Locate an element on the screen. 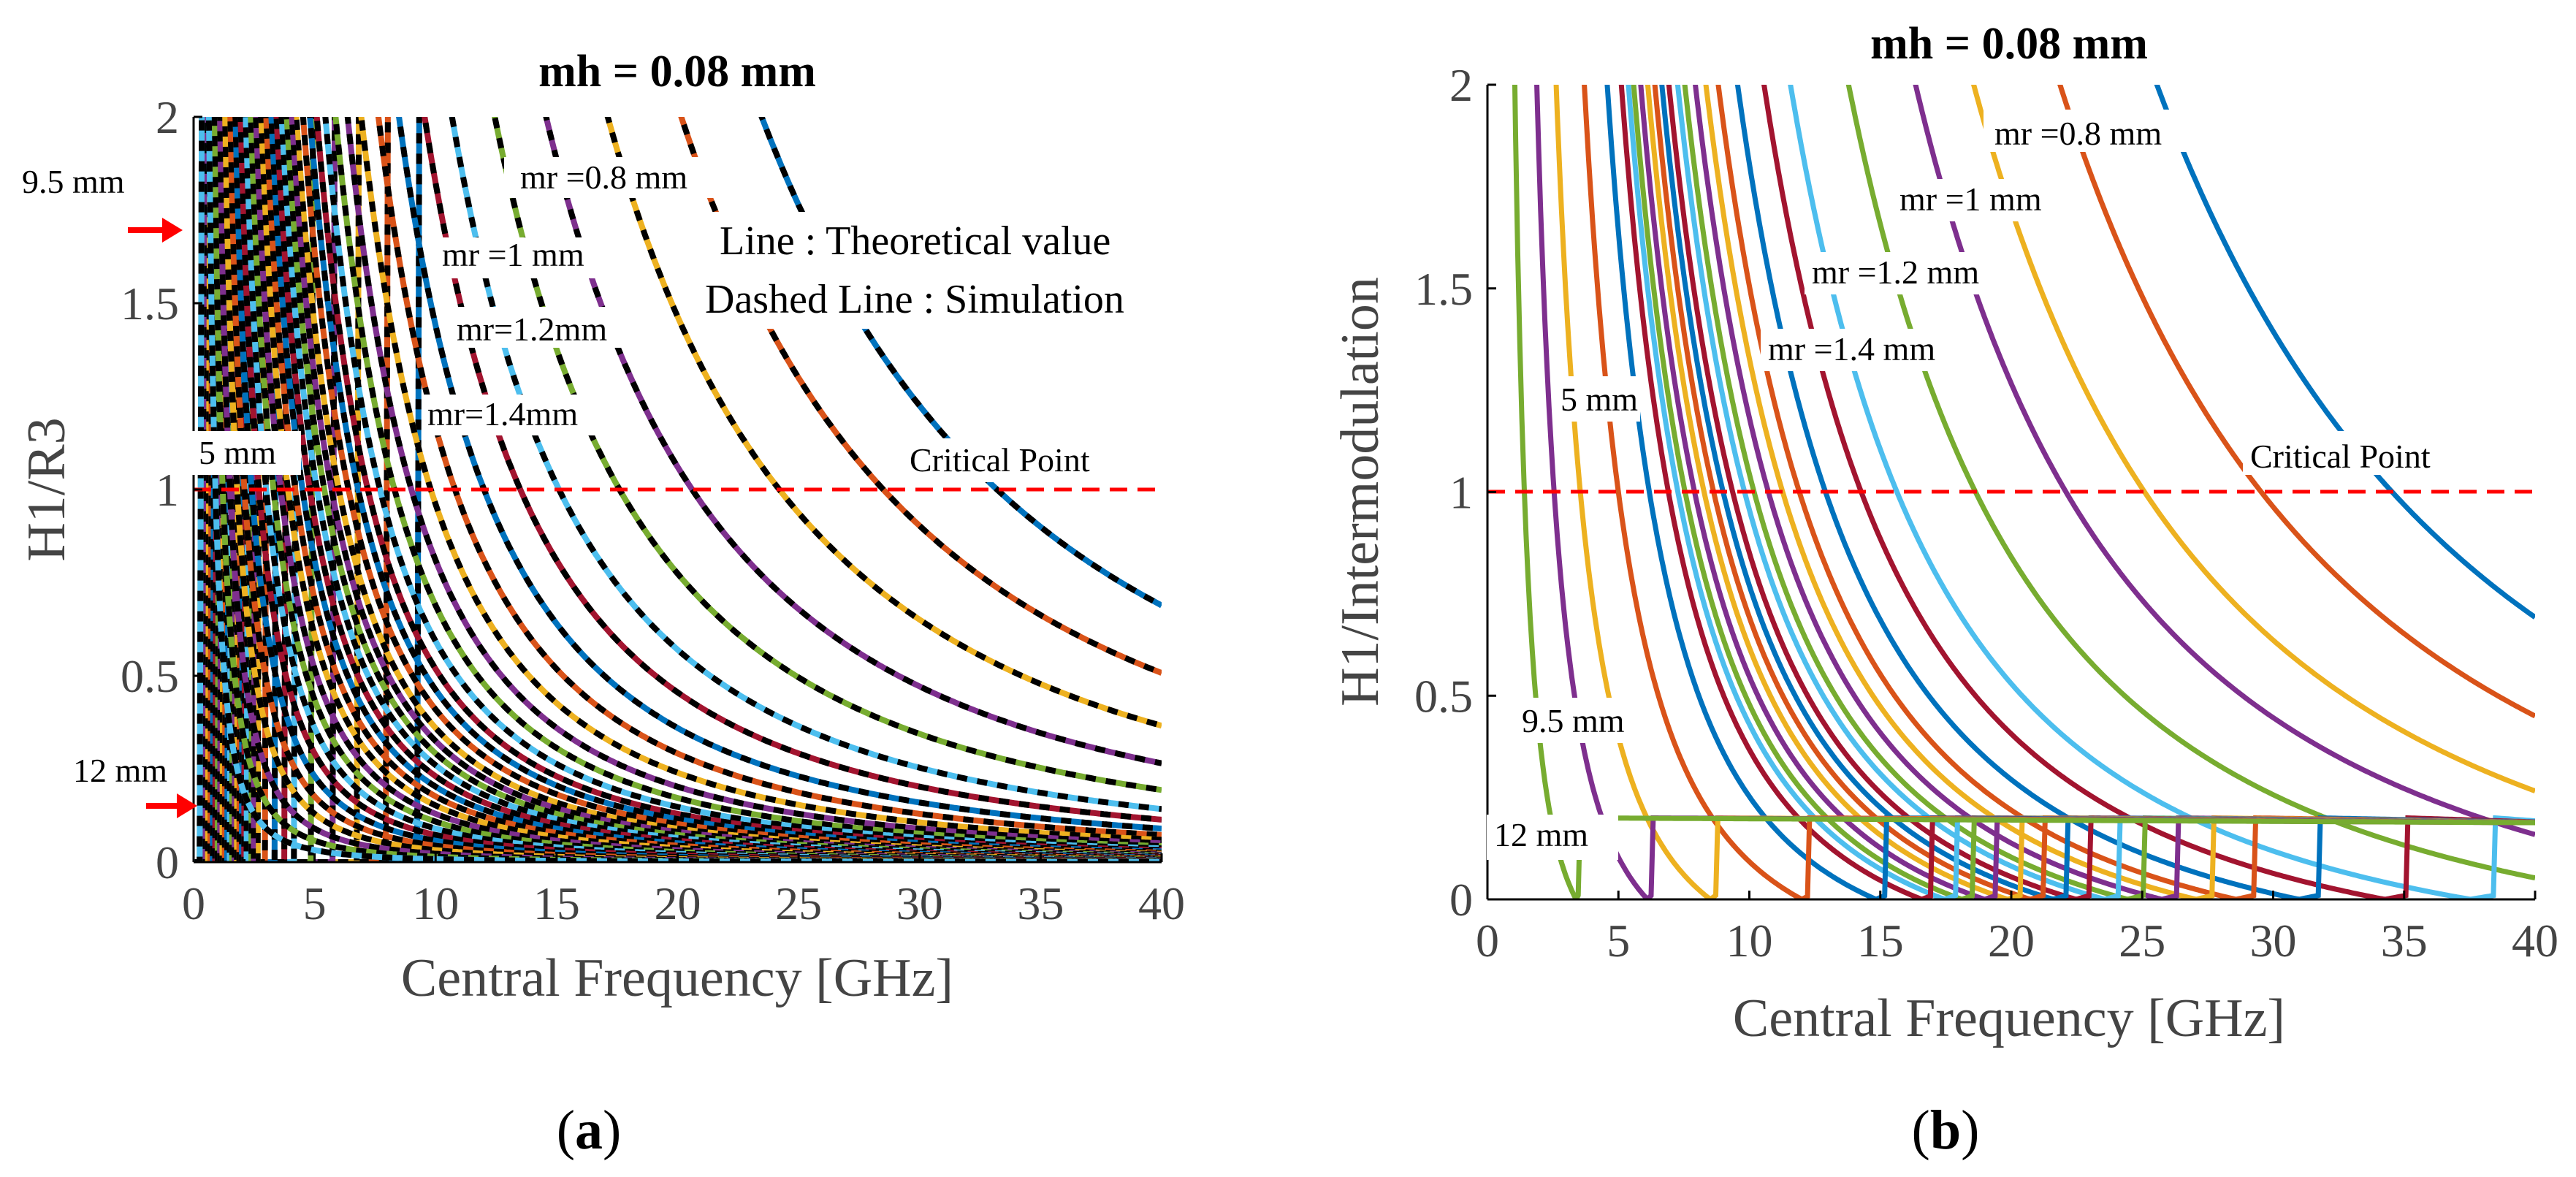  panel-b-ytick-label: 0.5 is located at coordinates (1443, 696).